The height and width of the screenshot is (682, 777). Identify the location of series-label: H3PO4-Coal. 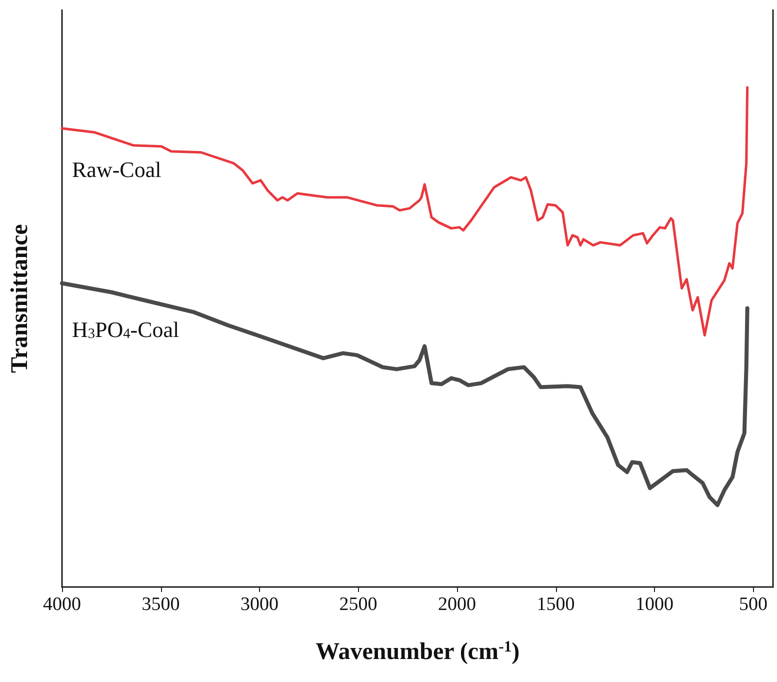
(126, 329).